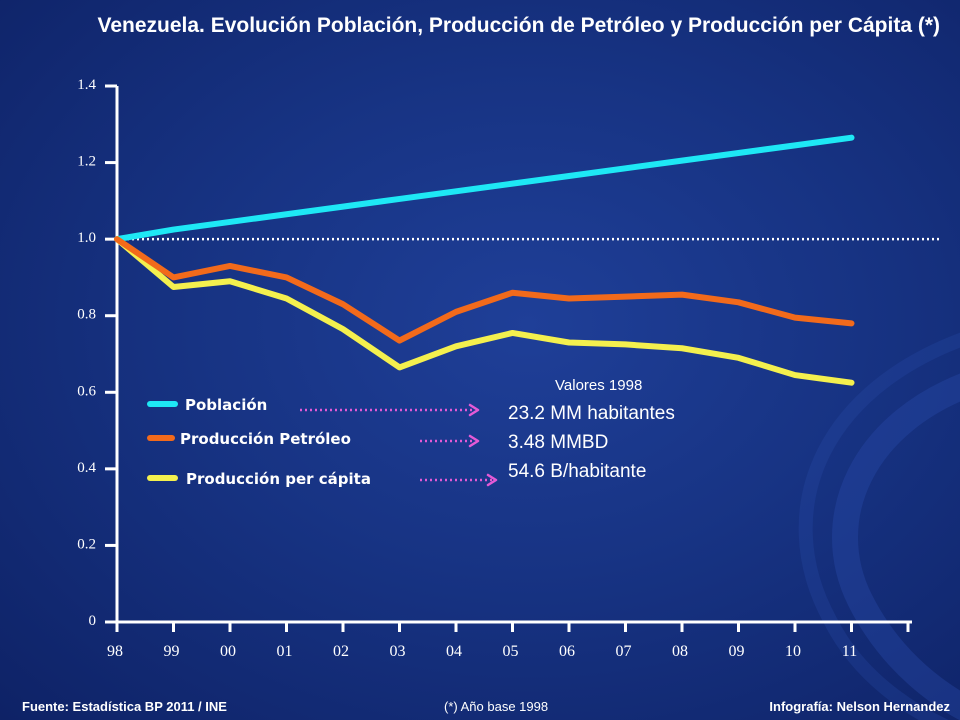 This screenshot has width=960, height=720. I want to click on y-tick-label: 1.4, so click(86, 85).